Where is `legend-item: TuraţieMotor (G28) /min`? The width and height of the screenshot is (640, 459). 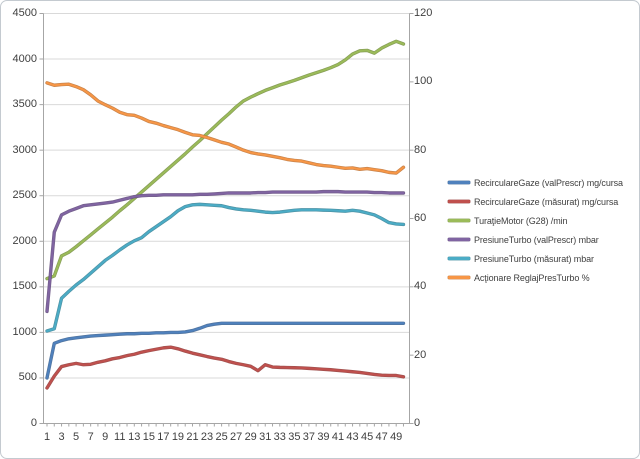 legend-item: TuraţieMotor (G28) /min is located at coordinates (535, 220).